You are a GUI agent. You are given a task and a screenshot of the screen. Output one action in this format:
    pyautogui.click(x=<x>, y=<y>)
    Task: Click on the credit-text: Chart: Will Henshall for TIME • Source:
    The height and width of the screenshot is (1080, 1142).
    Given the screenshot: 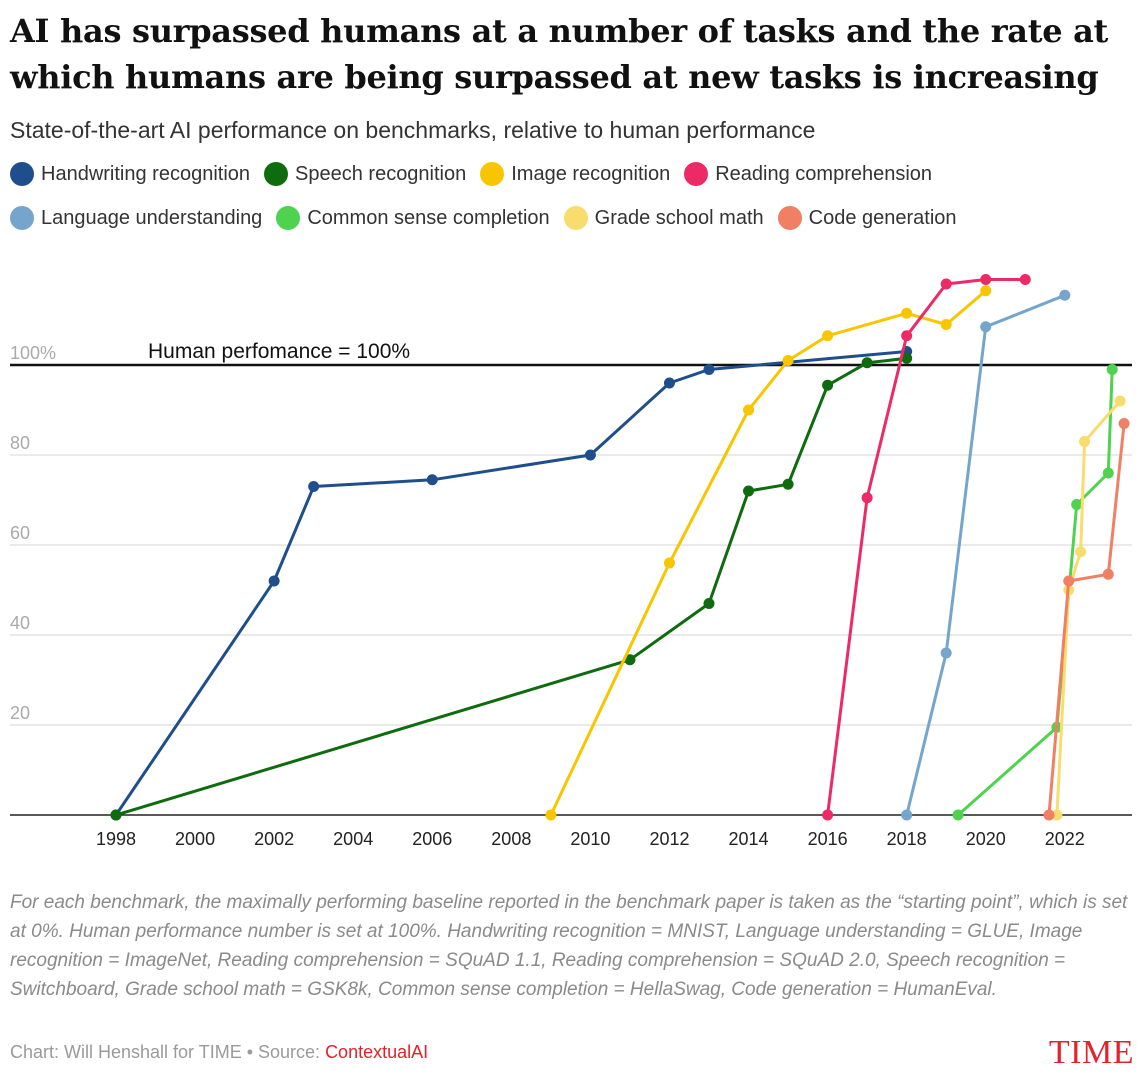 What is the action you would take?
    pyautogui.click(x=168, y=1052)
    